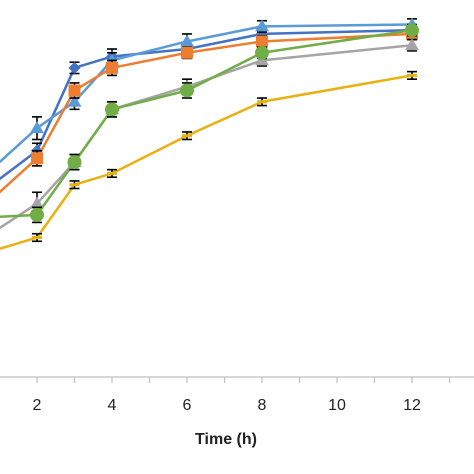 This screenshot has width=474, height=474. Describe the element at coordinates (37, 405) in the screenshot. I see `x-tick-label: 2` at that location.